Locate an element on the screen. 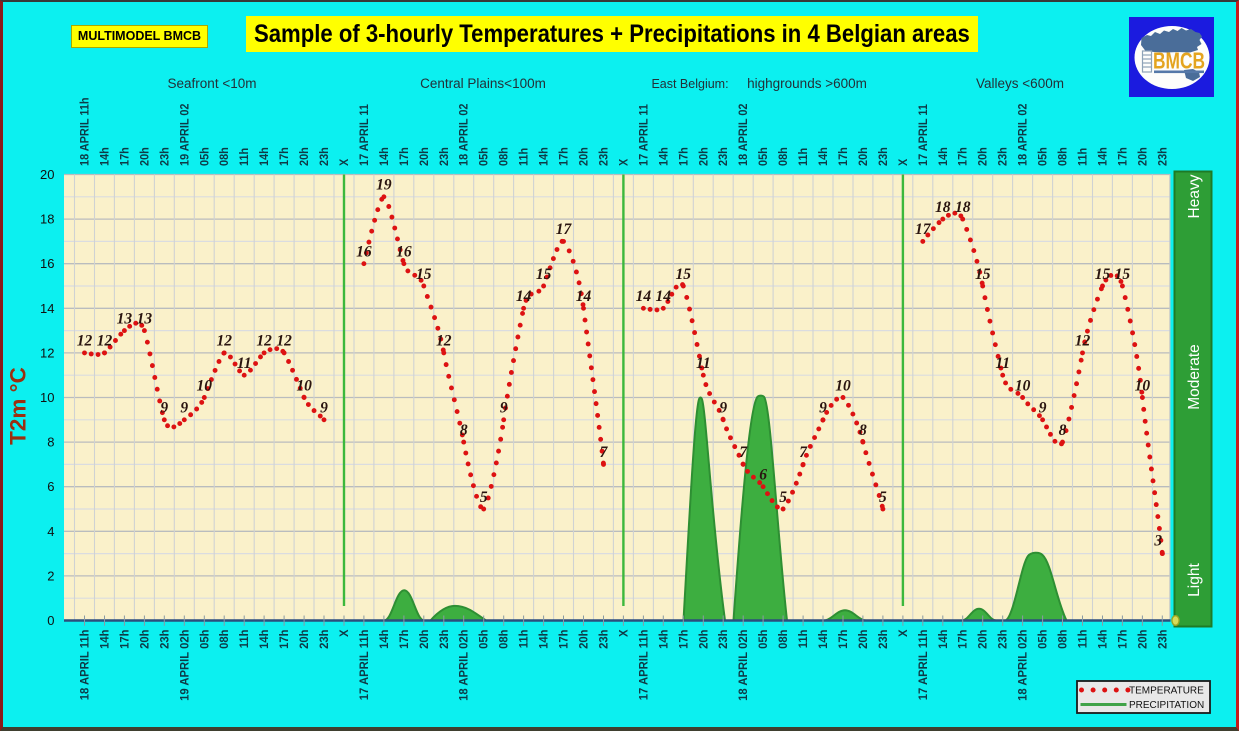  svg-text: highgrounds >600m is located at coordinates (807, 83).